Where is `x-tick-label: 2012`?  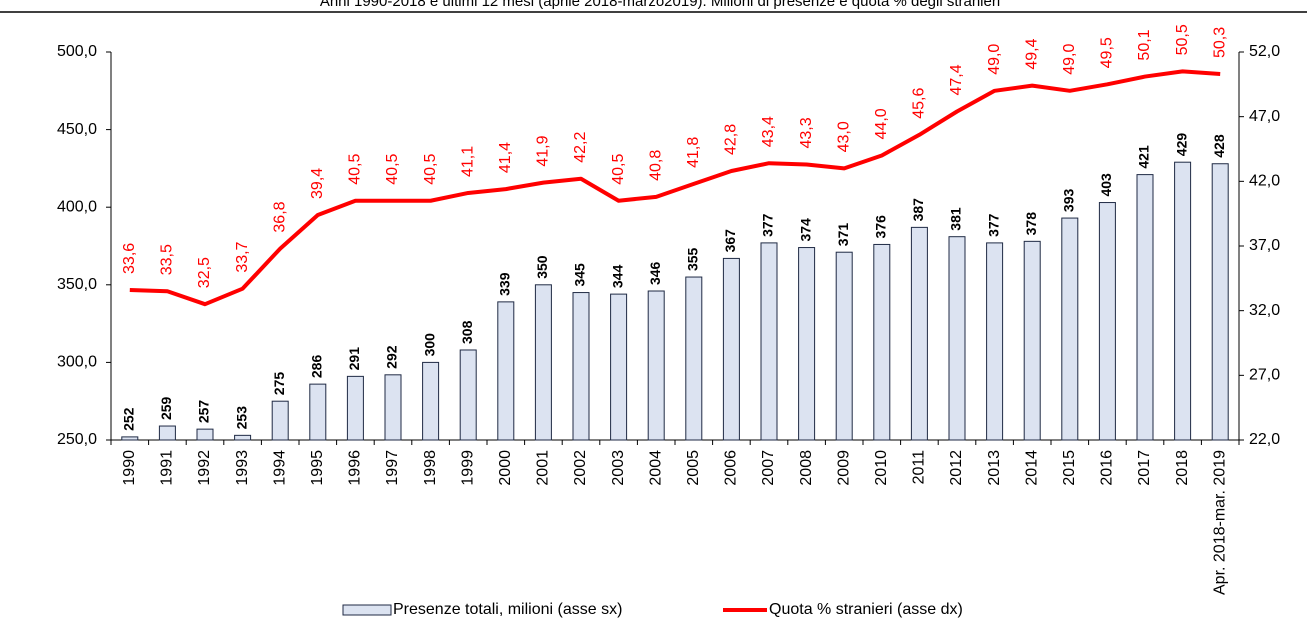 x-tick-label: 2012 is located at coordinates (956, 468).